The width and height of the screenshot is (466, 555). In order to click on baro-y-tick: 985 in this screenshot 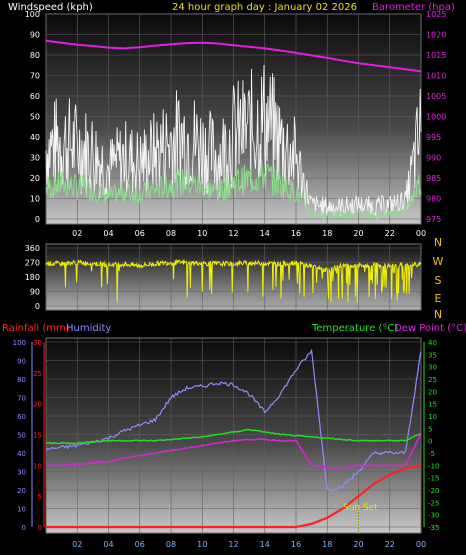, I will do `click(433, 178)`.